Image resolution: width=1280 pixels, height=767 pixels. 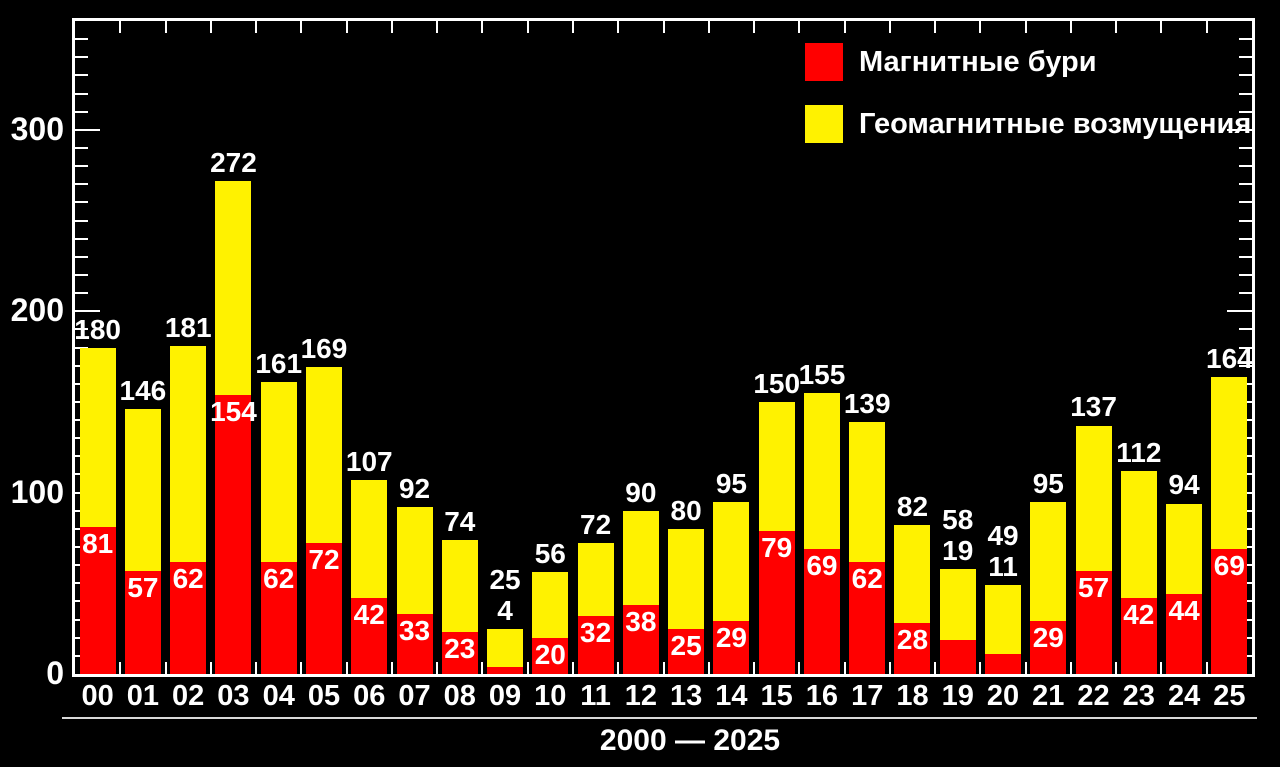 I want to click on bar-red-label: 32, so click(x=596, y=632).